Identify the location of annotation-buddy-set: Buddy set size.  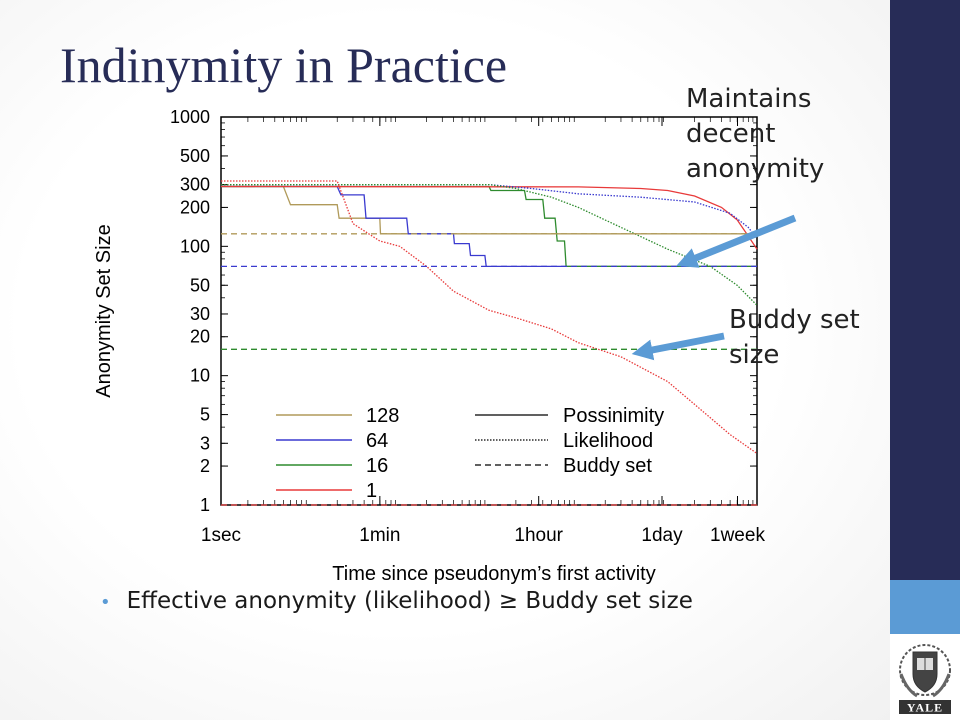
(794, 338).